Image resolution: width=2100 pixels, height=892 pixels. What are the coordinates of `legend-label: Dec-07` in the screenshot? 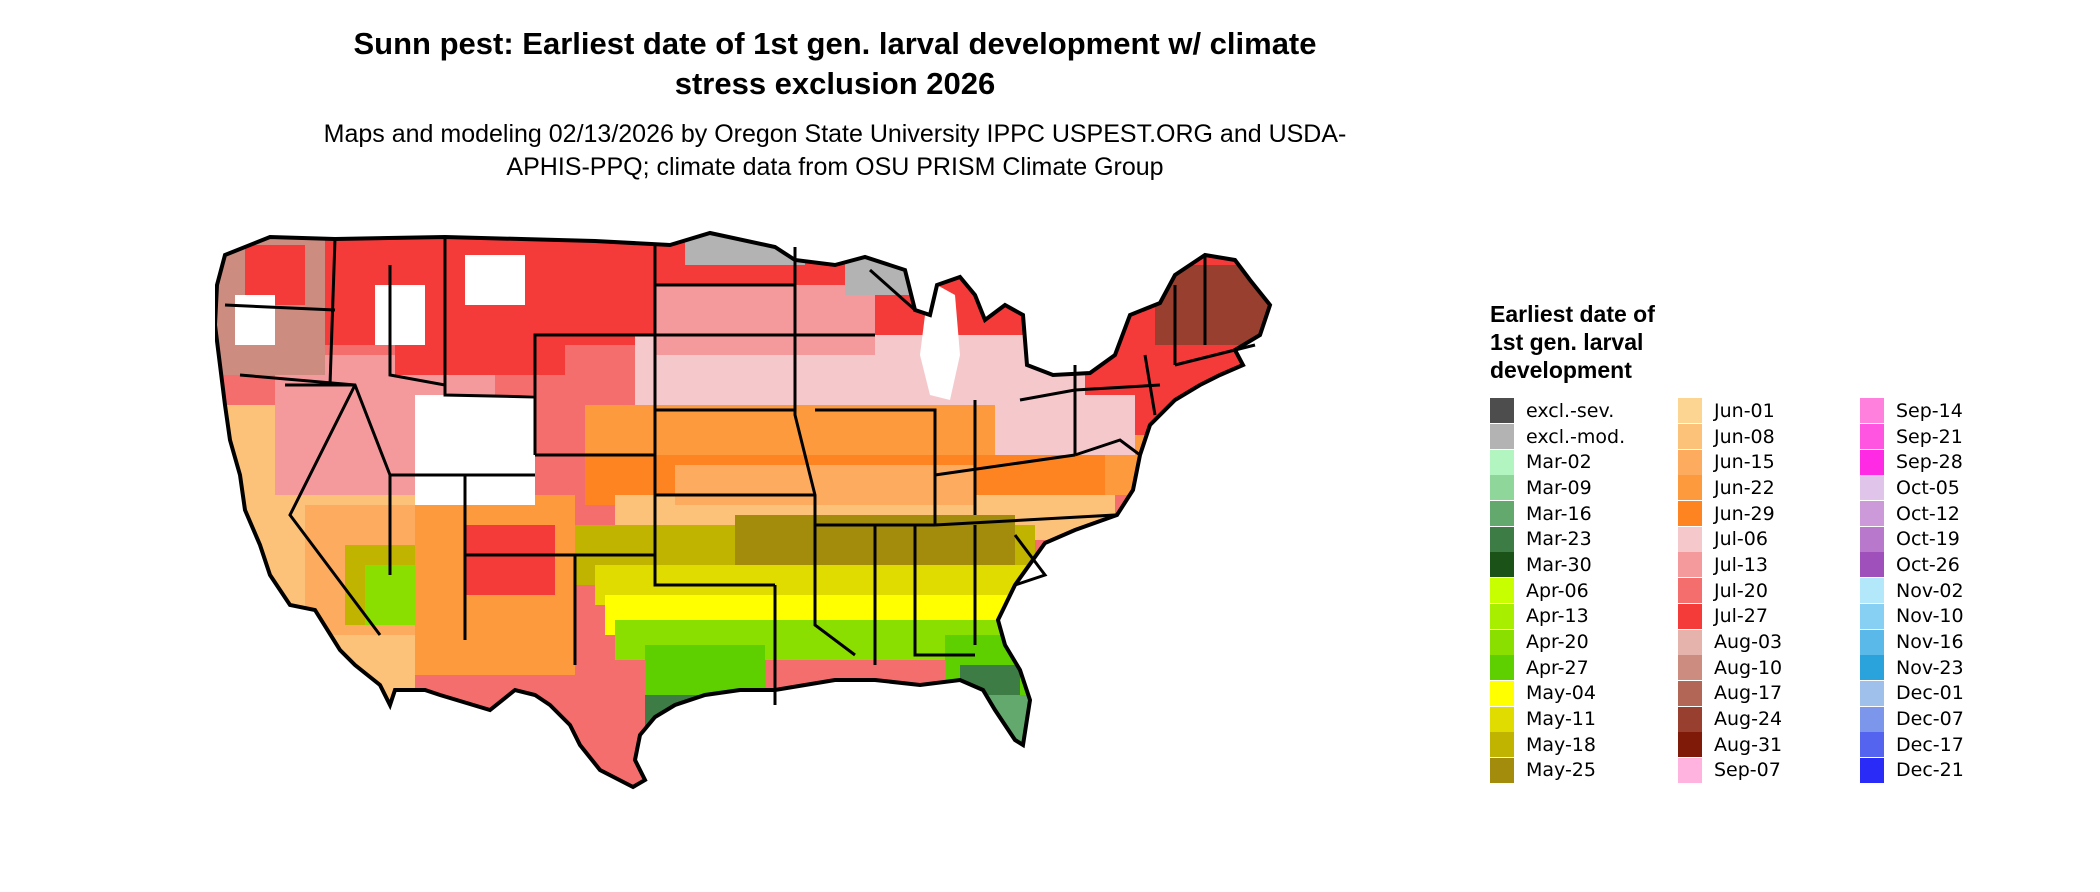 It's located at (1930, 719).